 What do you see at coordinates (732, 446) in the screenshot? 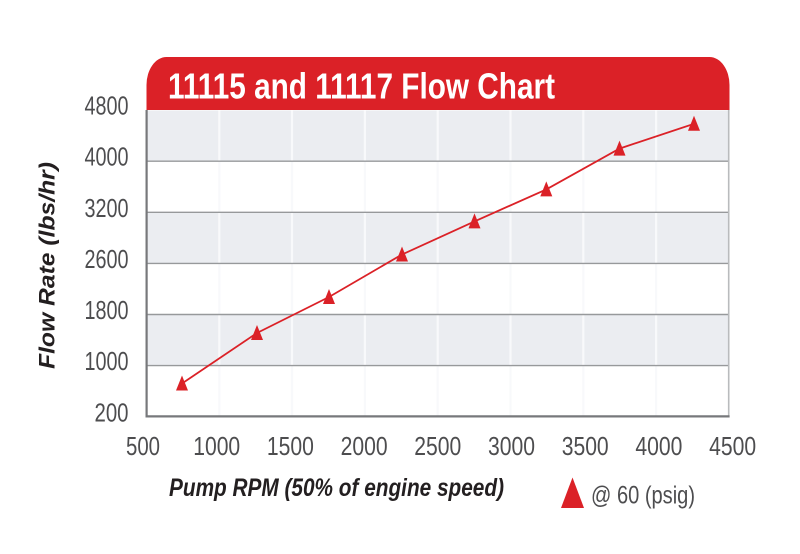
I see `svg-text: 4500` at bounding box center [732, 446].